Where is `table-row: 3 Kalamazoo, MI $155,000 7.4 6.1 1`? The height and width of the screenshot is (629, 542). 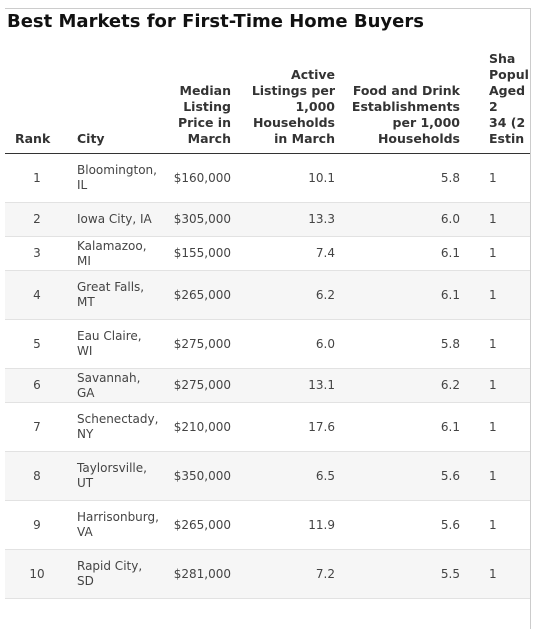 table-row: 3 Kalamazoo, MI $155,000 7.4 6.1 1 is located at coordinates (267, 253).